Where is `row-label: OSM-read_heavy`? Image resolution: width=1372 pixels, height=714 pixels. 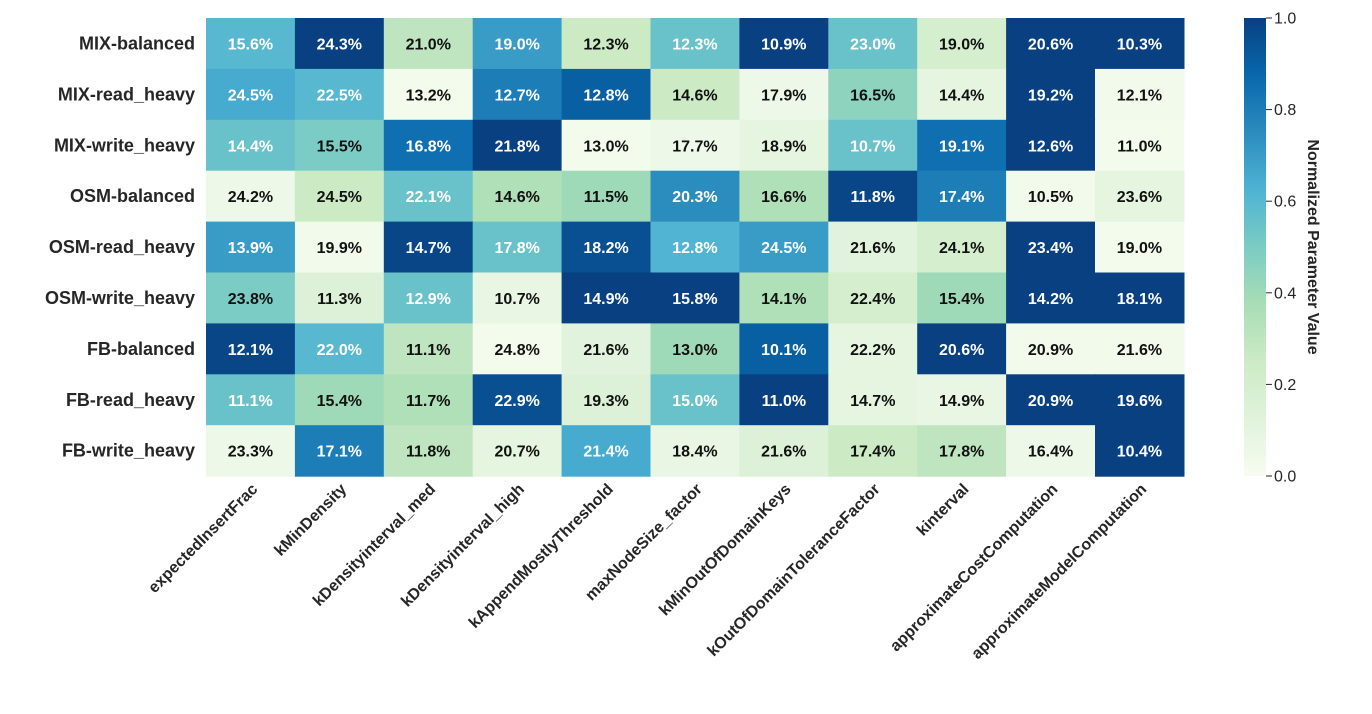 row-label: OSM-read_heavy is located at coordinates (122, 247).